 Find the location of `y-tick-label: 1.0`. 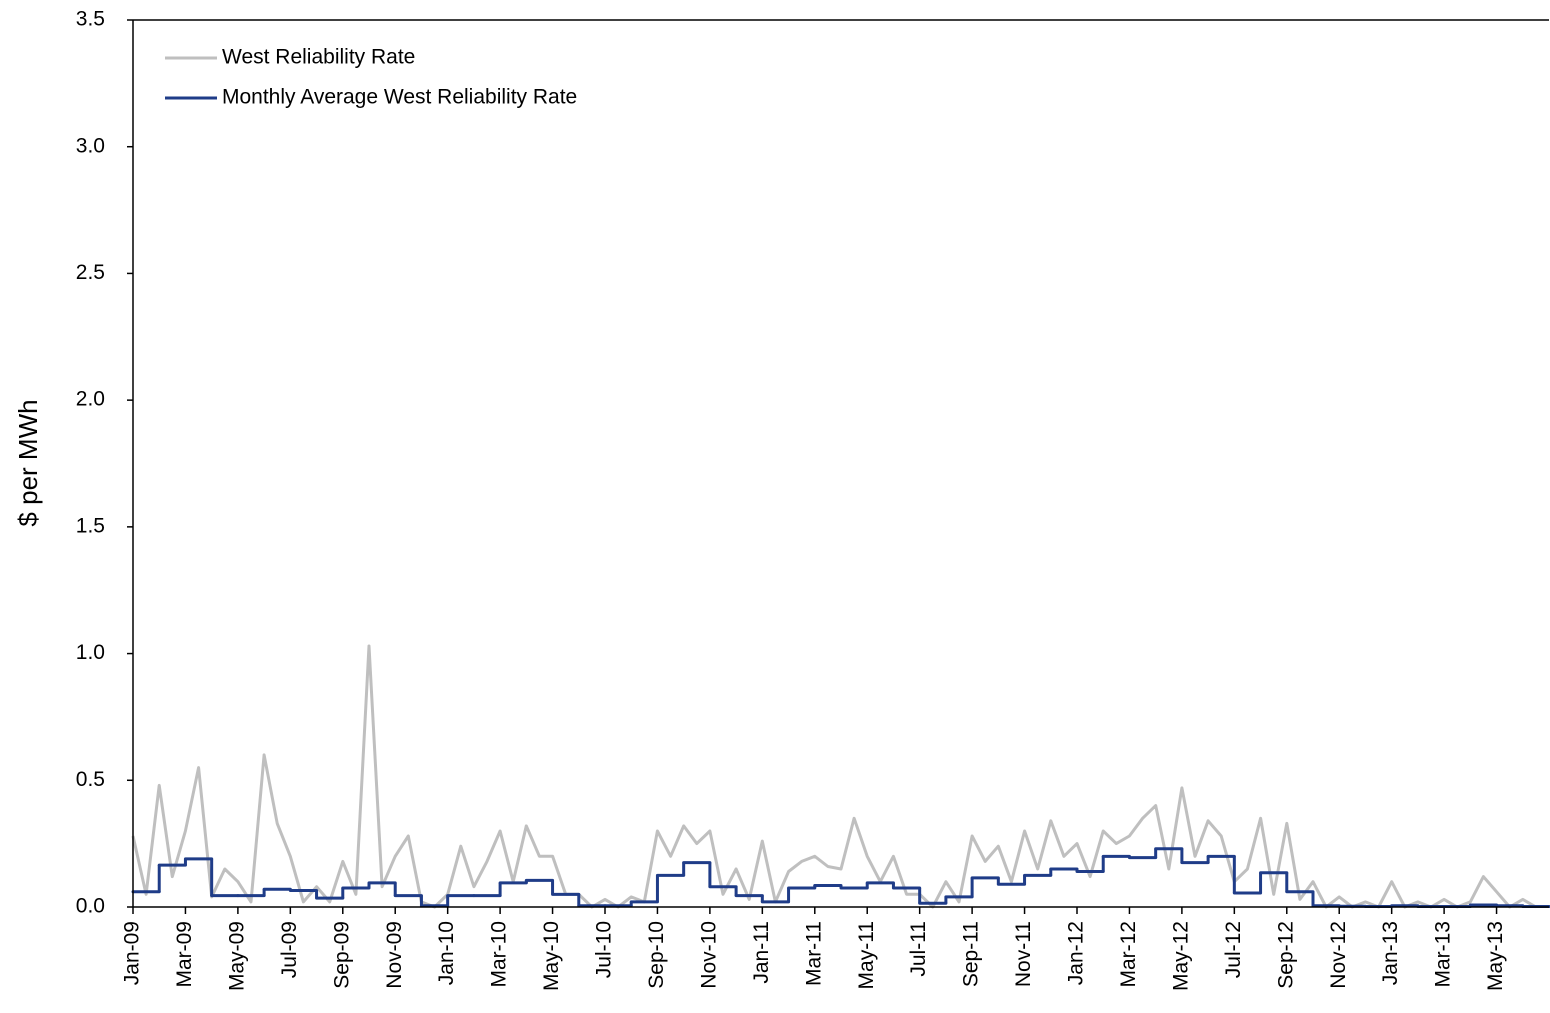

y-tick-label: 1.0 is located at coordinates (90, 652).